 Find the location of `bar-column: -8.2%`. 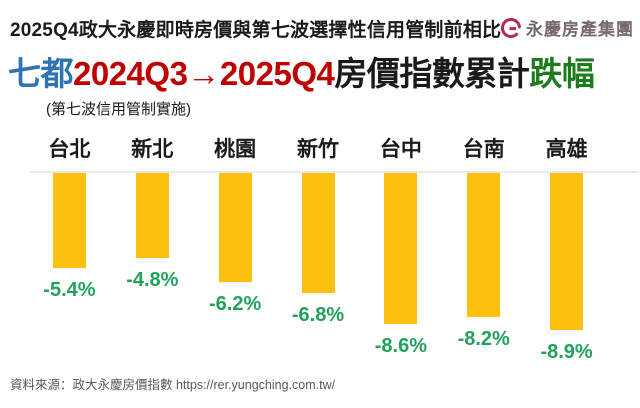

bar-column: -8.2% is located at coordinates (483, 268).